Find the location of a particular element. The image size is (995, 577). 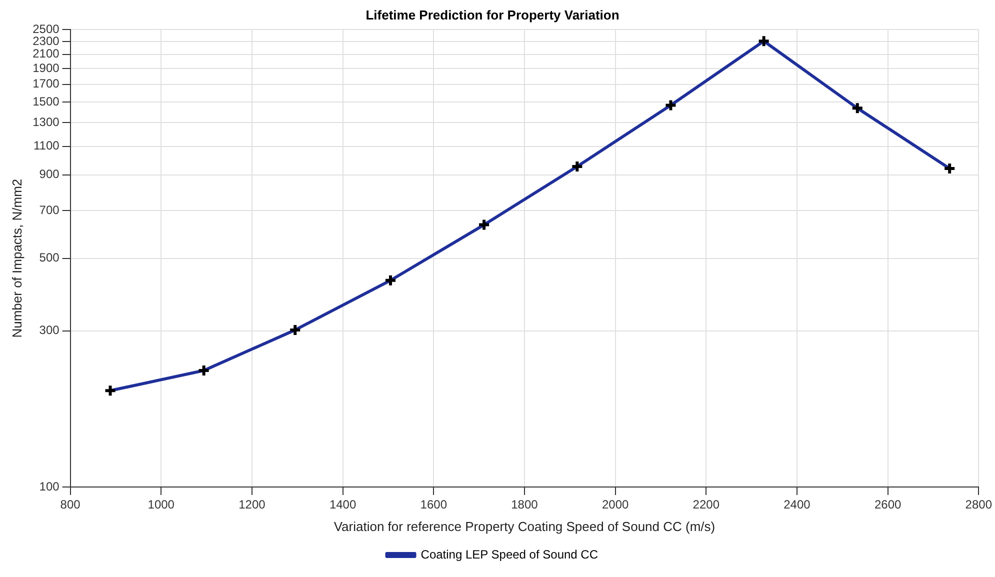

x-tick-label: 2000 is located at coordinates (615, 505).